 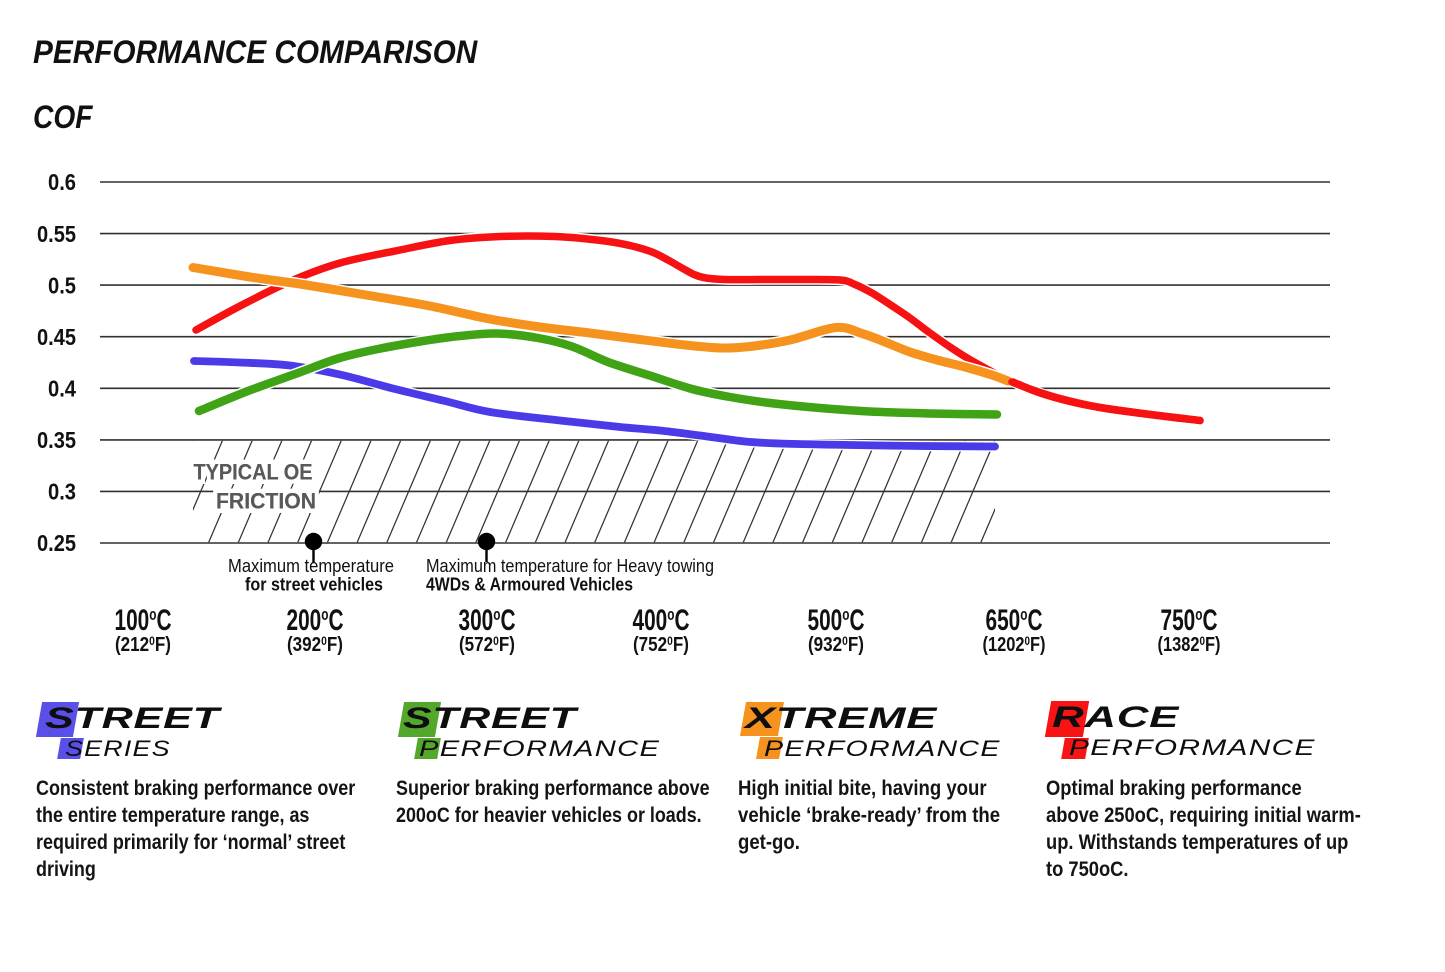 I want to click on svg-text: 0.4, so click(x=62, y=389).